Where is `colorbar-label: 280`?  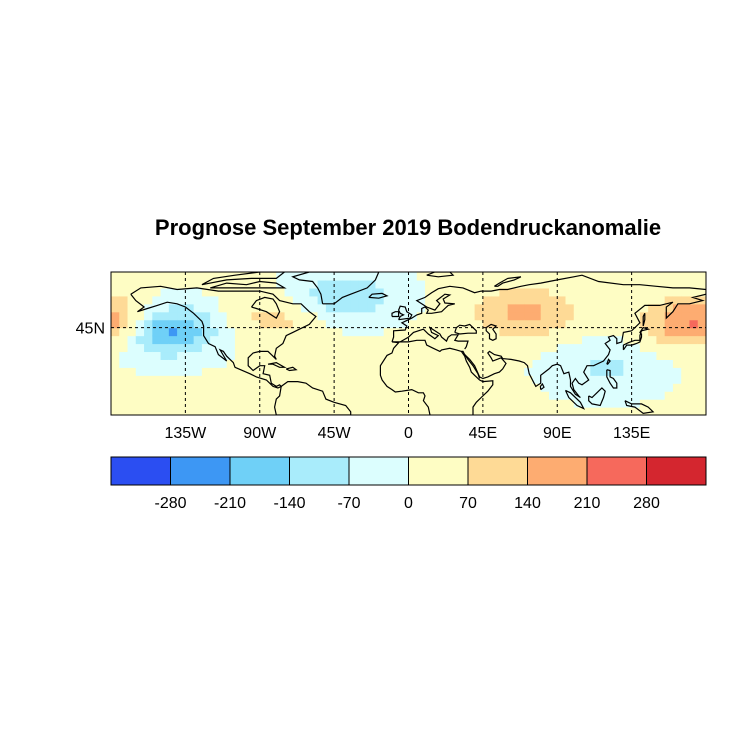 colorbar-label: 280 is located at coordinates (646, 503).